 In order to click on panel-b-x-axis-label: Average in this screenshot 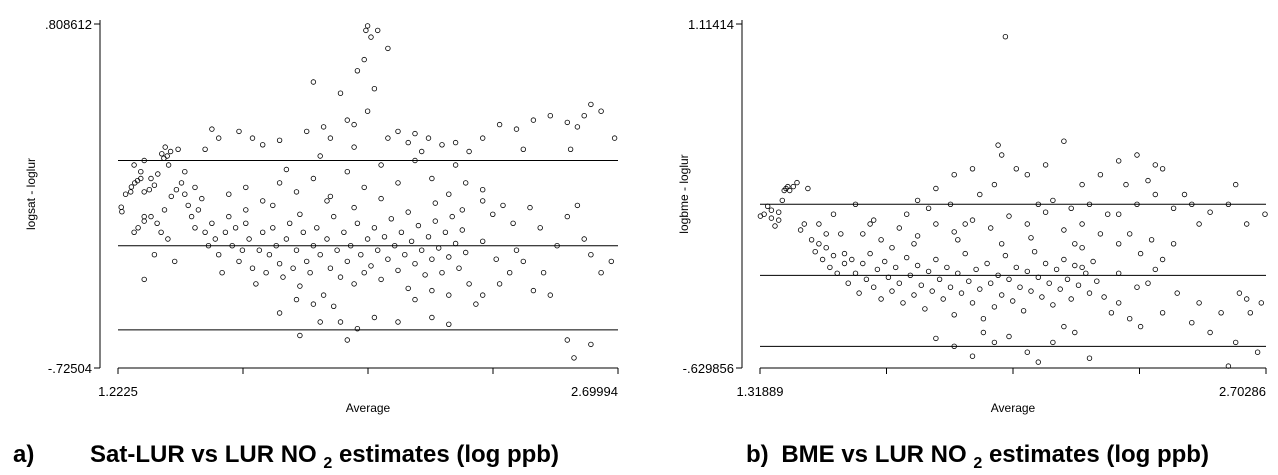, I will do `click(1013, 408)`.